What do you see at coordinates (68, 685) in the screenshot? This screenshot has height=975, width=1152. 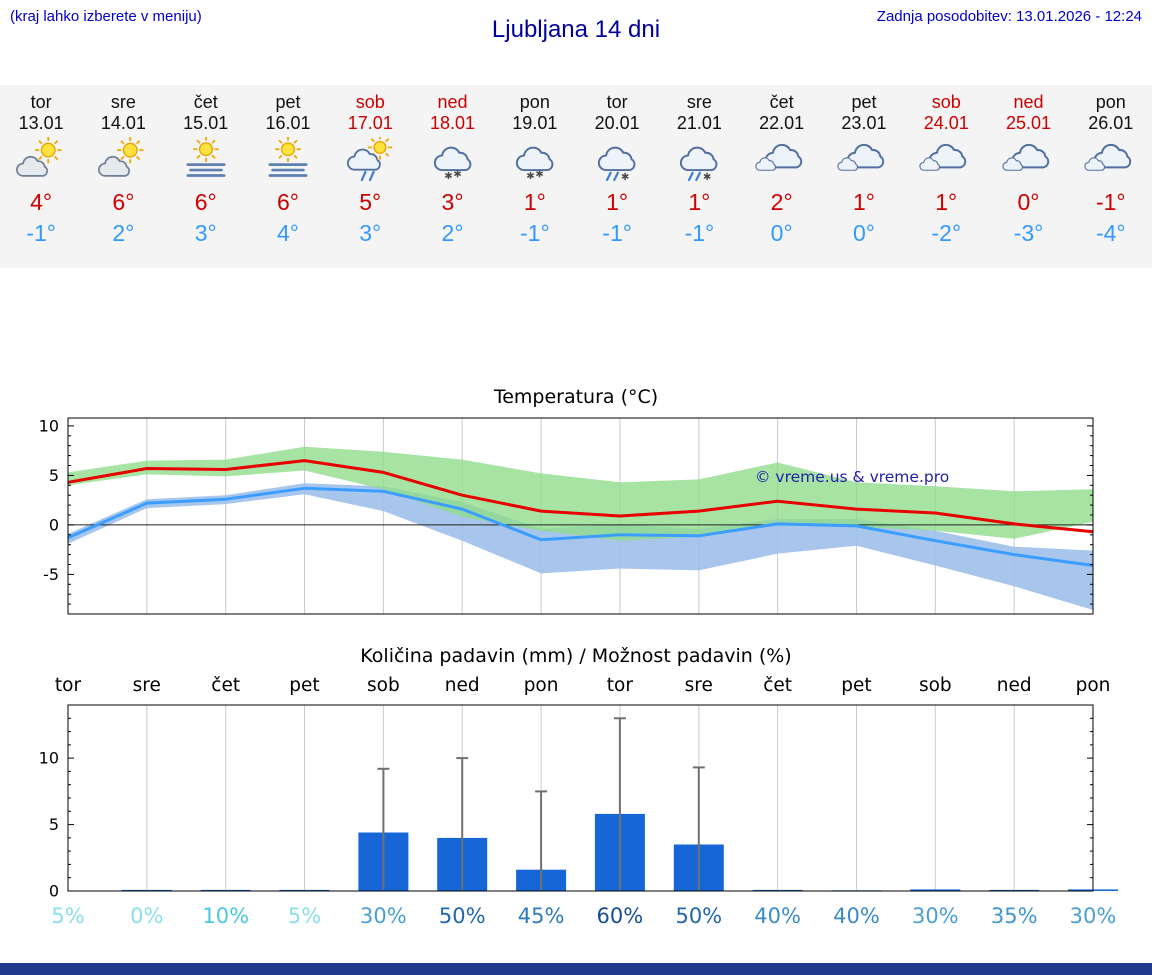 I see `day-label: tor` at bounding box center [68, 685].